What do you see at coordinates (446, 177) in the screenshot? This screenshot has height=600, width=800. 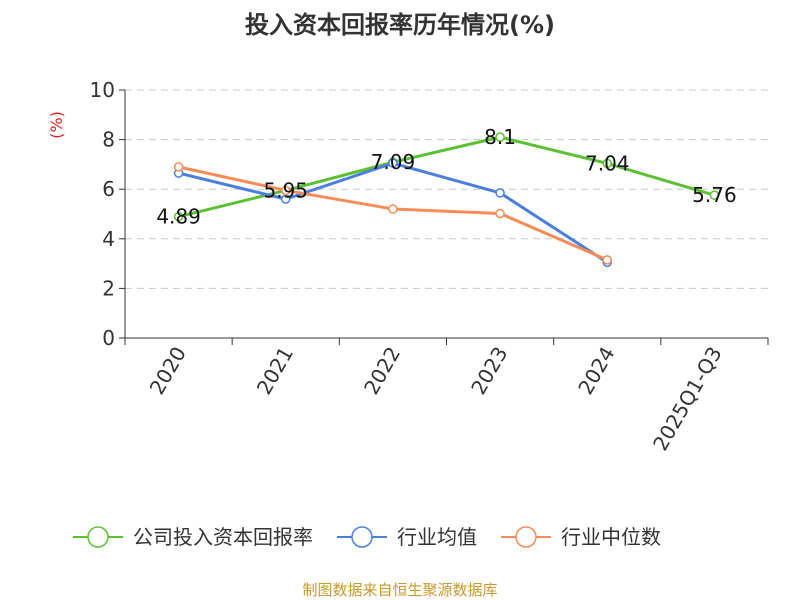 I see `data-labels: 4.89 5.95 7.09 8.1 7.04 5.76` at bounding box center [446, 177].